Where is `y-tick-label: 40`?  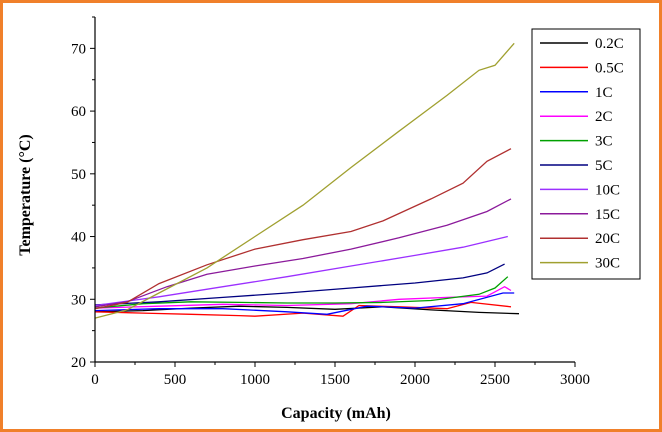 y-tick-label: 40 is located at coordinates (78, 238).